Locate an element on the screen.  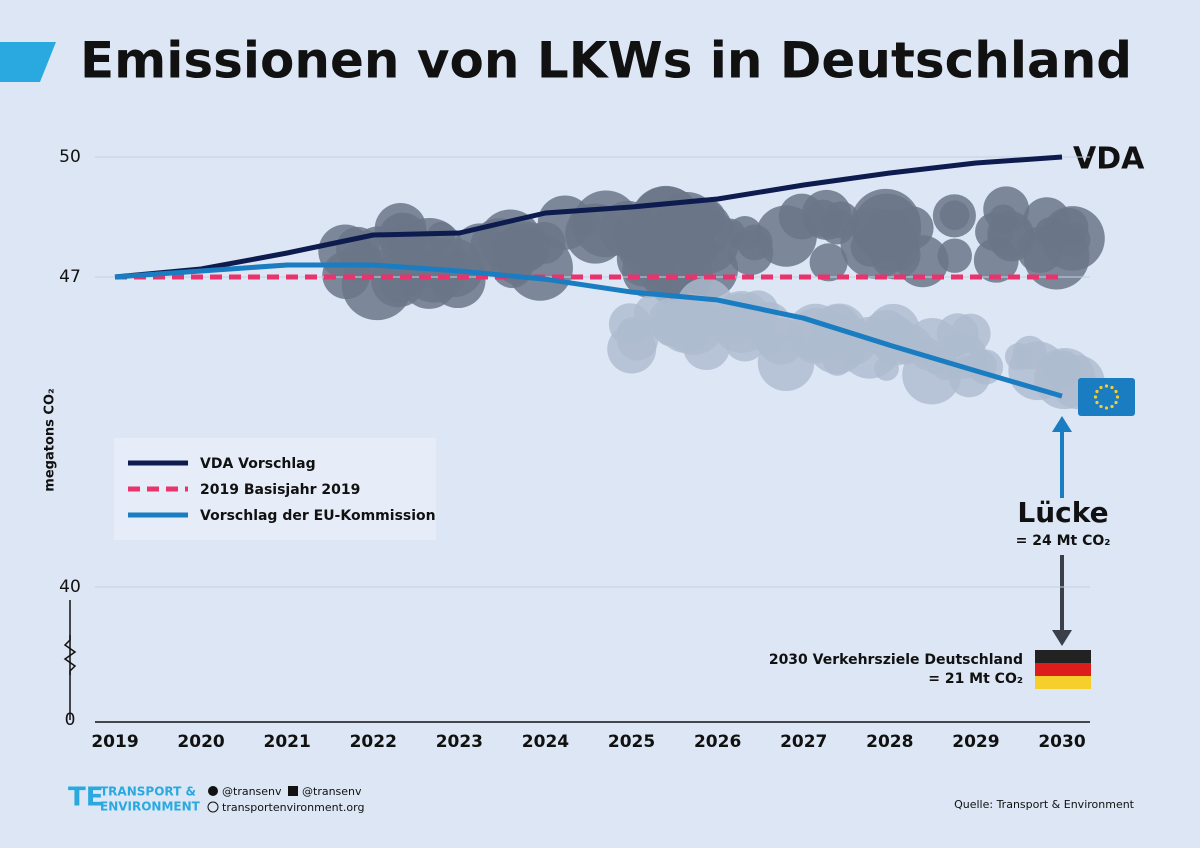
de-flag-gold is located at coordinates (1063, 682).